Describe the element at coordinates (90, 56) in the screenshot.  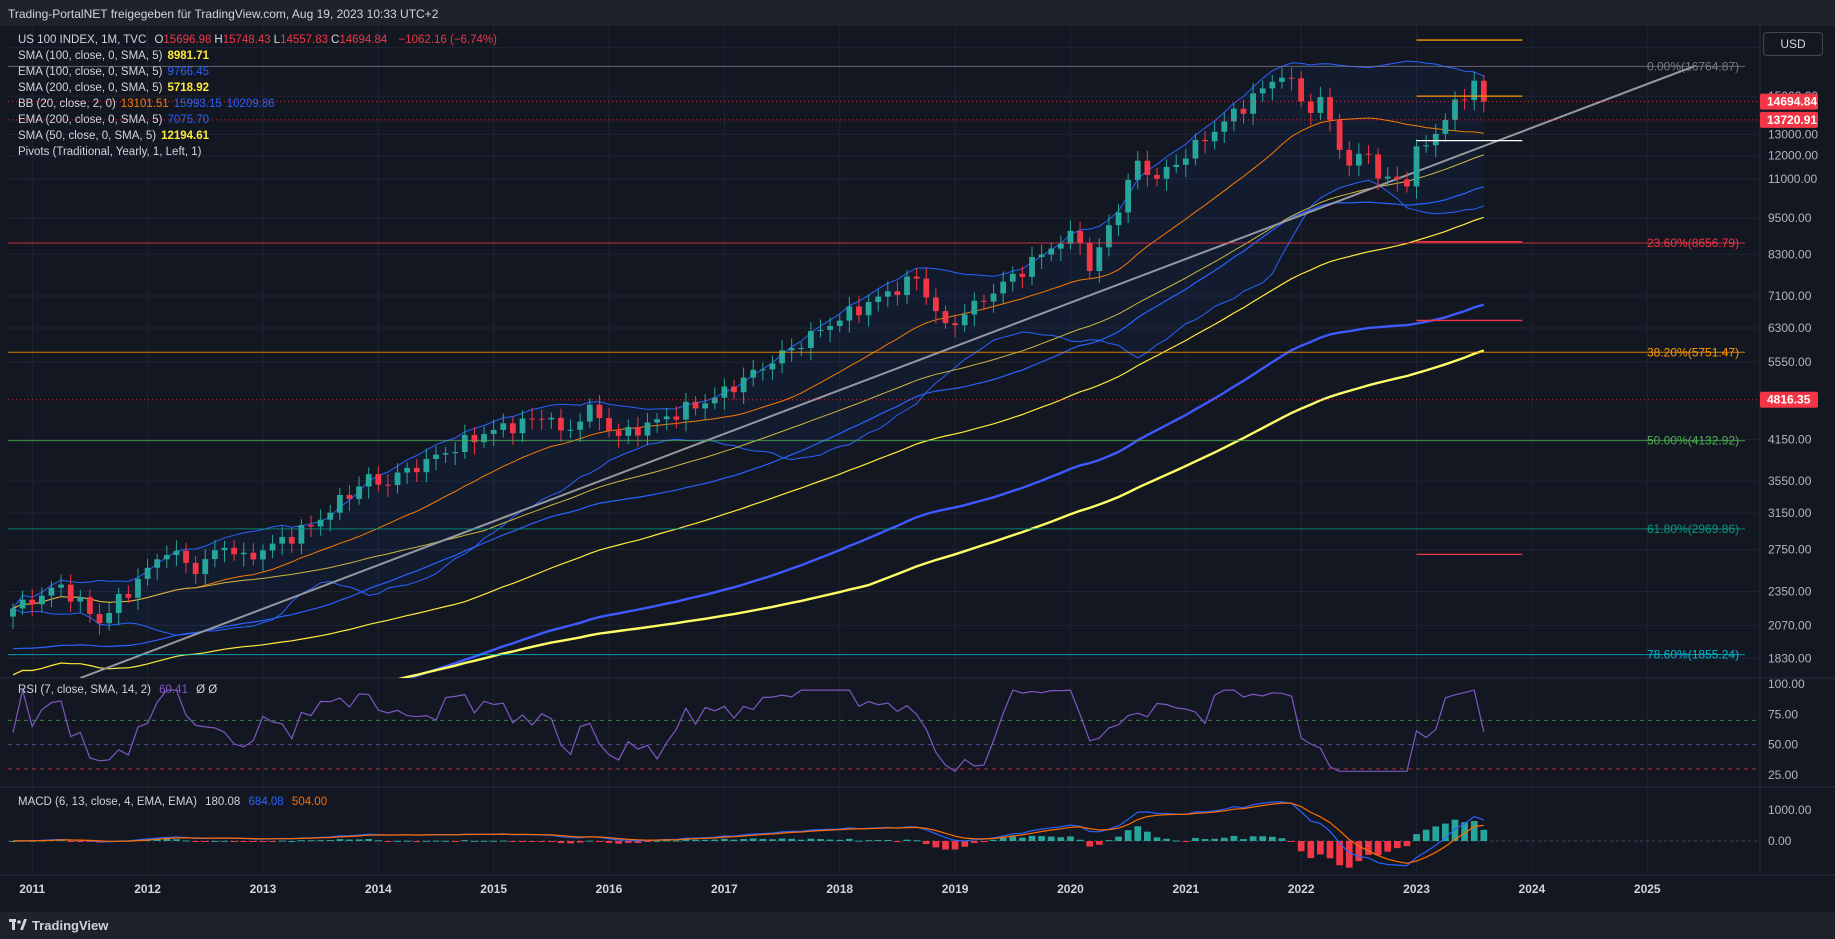
I see `indicator-name: SMA (100, close, 0, SMA, 5)` at that location.